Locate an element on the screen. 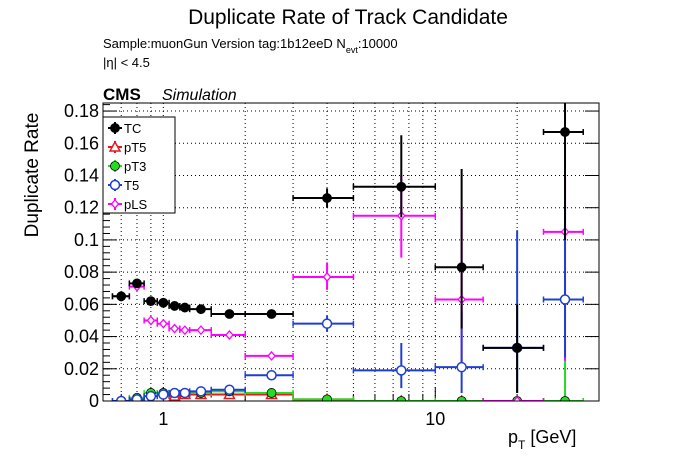 Image resolution: width=696 pixels, height=472 pixels. chart-title: Duplicate Rate of Track Candidate is located at coordinates (348, 17).